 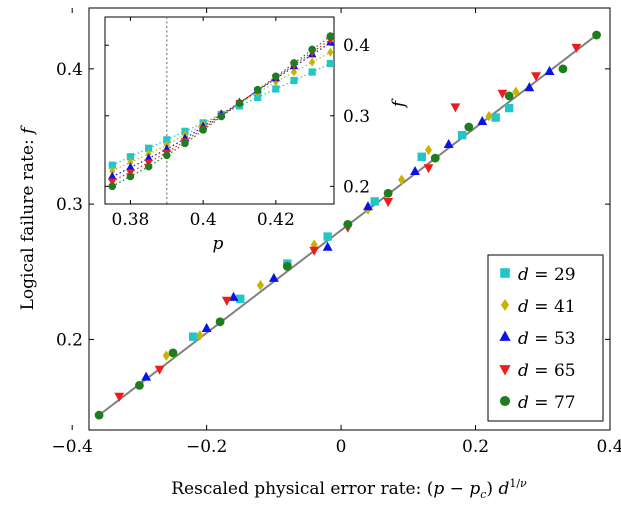 I want to click on inset-y-tick-label: 0.4, so click(x=356, y=46).